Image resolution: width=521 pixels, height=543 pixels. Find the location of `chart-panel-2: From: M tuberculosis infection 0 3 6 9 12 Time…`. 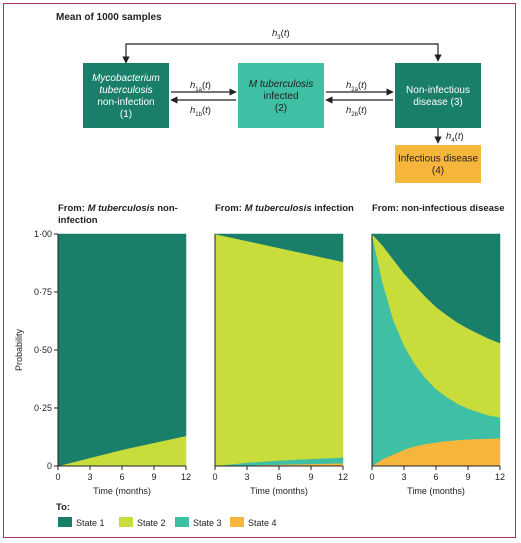

chart-panel-2: From: M tuberculosis infection 0 3 6 9 12 Time… is located at coordinates (283, 349).